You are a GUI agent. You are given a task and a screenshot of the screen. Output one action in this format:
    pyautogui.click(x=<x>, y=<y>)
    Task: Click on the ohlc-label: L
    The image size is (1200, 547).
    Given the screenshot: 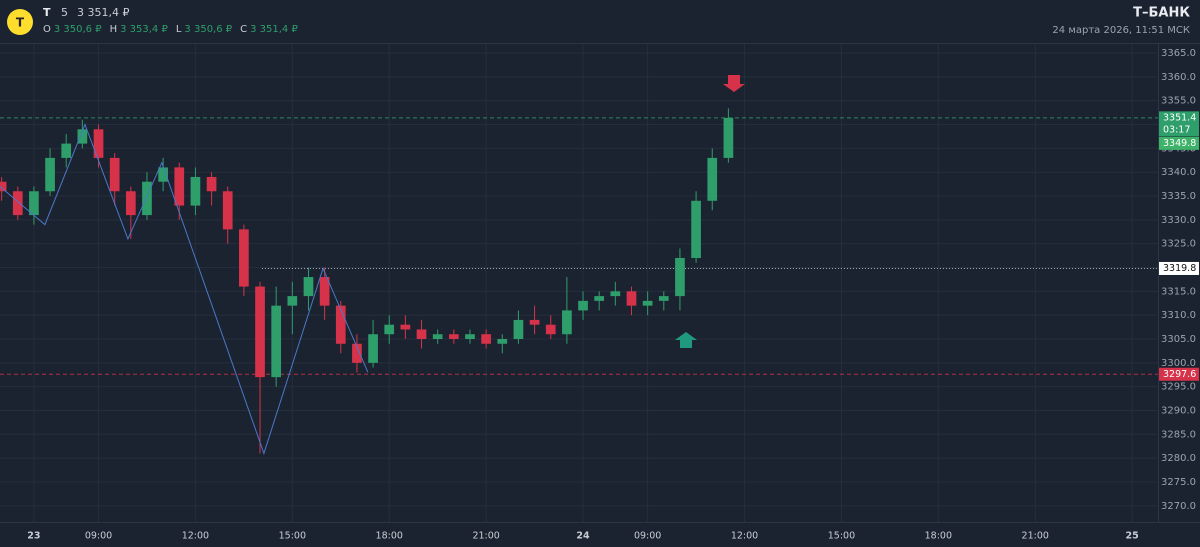 What is the action you would take?
    pyautogui.click(x=179, y=29)
    